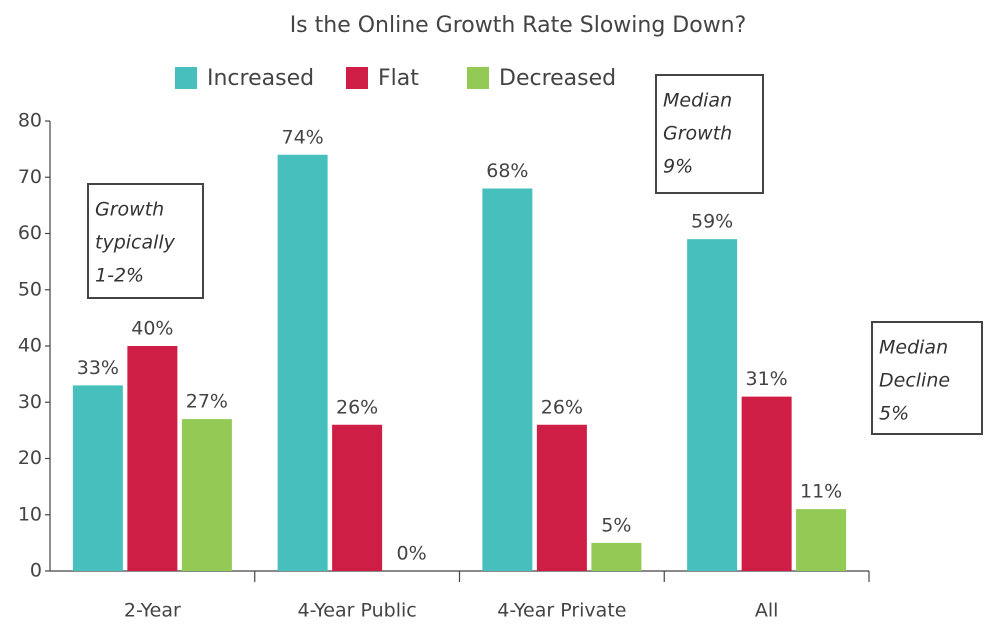  Describe the element at coordinates (914, 381) in the screenshot. I see `annotation-text: Decline` at that location.